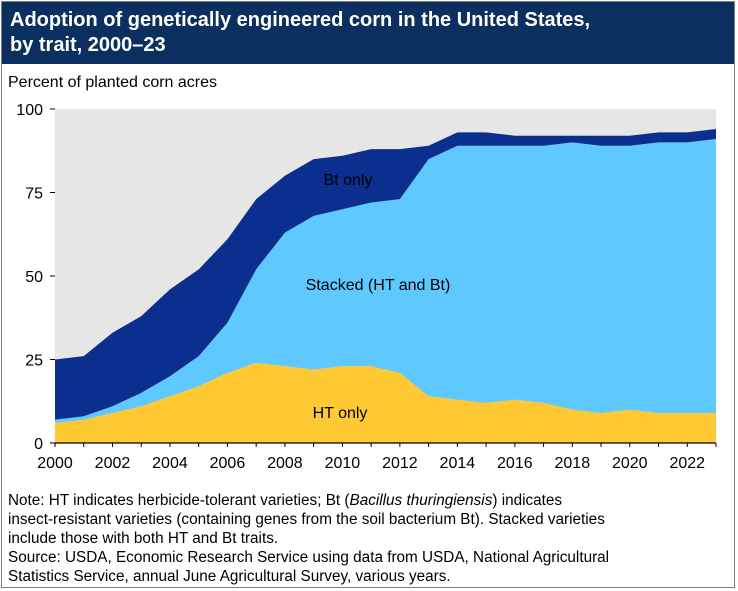 This screenshot has width=738, height=591. Describe the element at coordinates (113, 463) in the screenshot. I see `x-tick-label-2002: 2002` at that location.